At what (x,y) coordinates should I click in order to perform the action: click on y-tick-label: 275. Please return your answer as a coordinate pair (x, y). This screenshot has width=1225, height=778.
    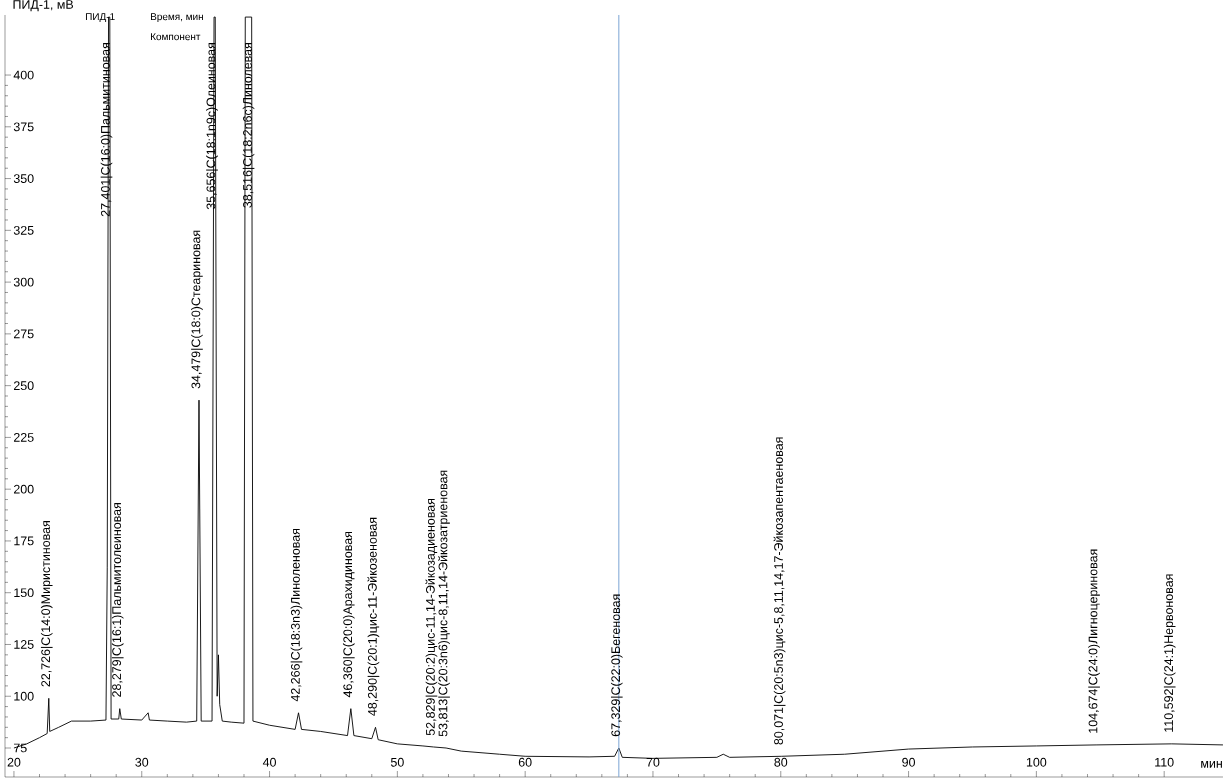
    Looking at the image, I should click on (23, 334).